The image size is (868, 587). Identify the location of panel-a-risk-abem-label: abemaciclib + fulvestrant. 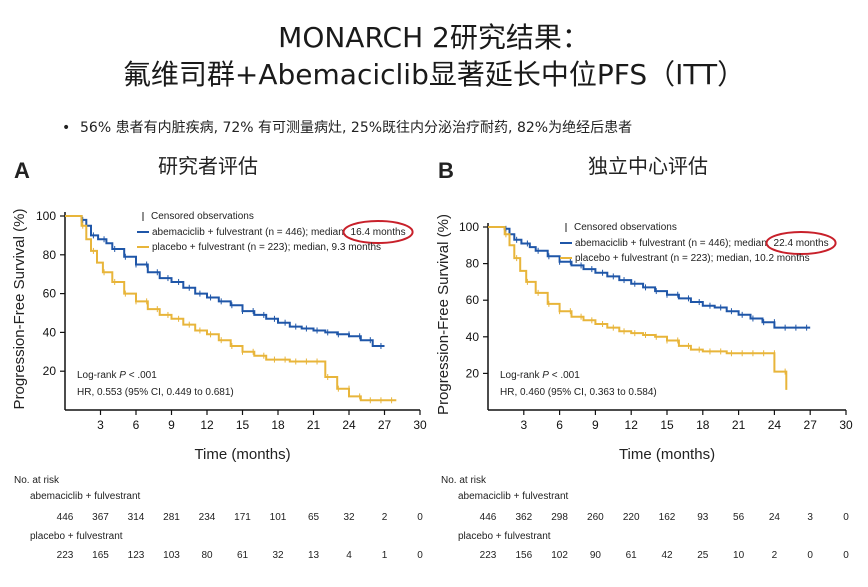
(85, 496).